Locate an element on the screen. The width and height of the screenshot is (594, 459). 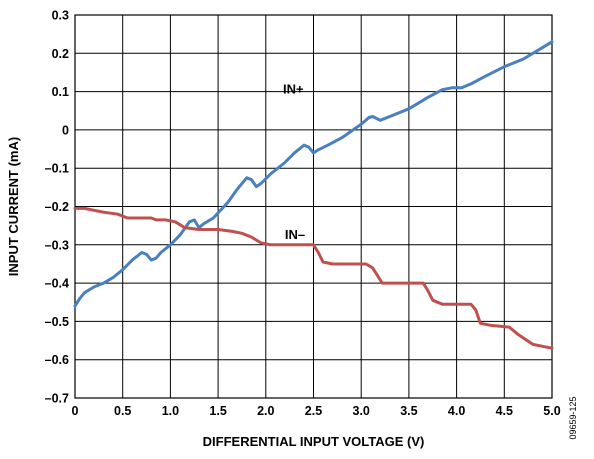
x-tick-label: 4.0 is located at coordinates (456, 411).